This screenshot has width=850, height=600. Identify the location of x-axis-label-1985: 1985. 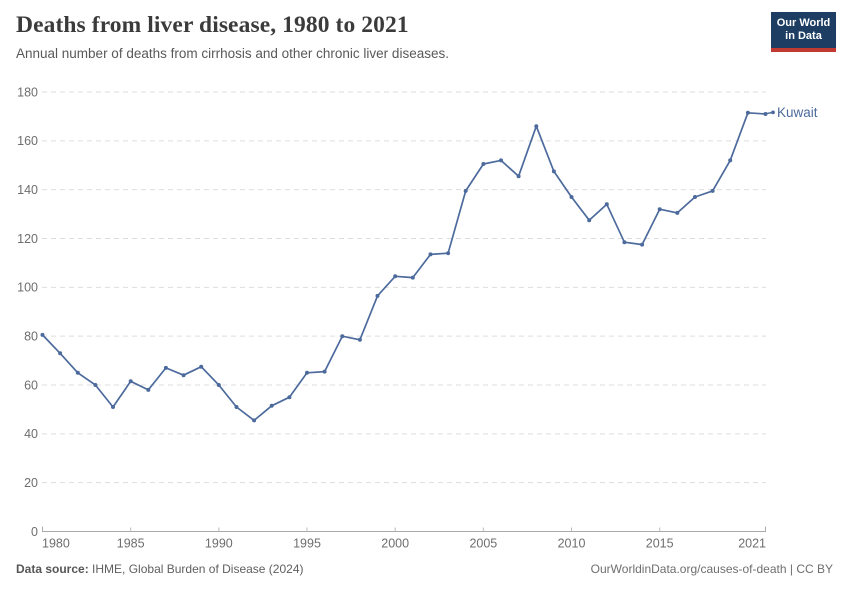
(131, 544).